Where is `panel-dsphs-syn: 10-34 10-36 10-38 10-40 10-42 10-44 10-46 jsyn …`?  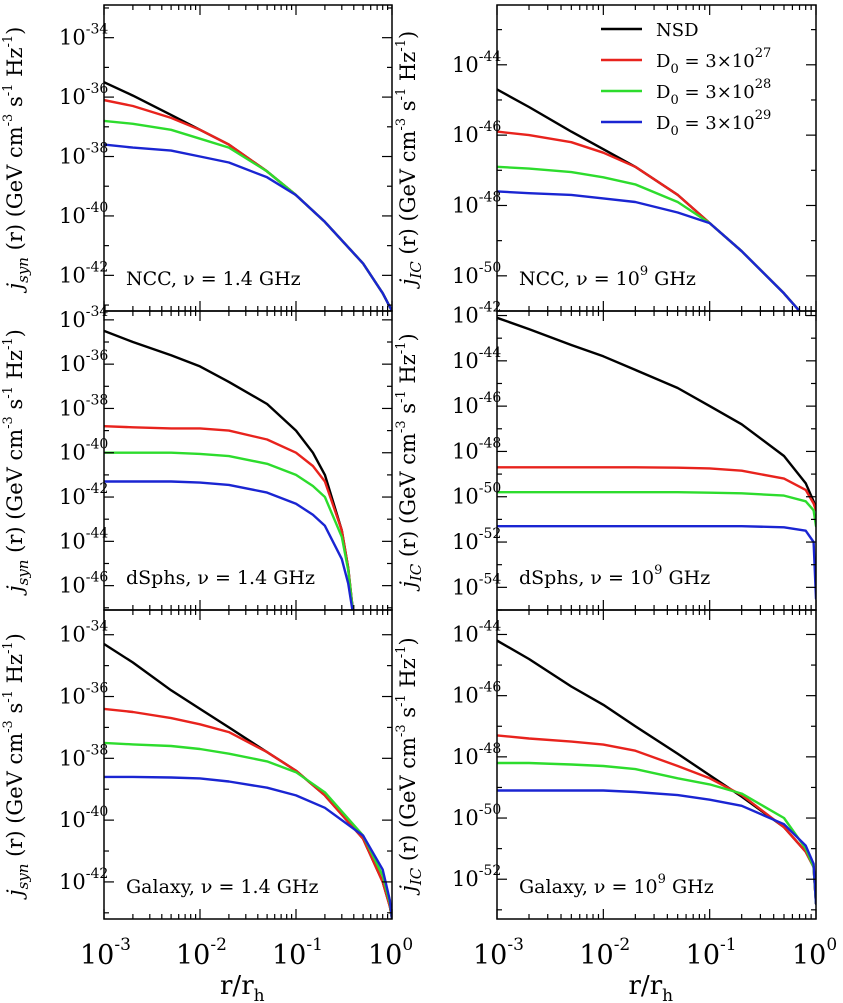
panel-dsphs-syn: 10-34 10-36 10-38 10-40 10-42 10-44 10-46 jsyn … is located at coordinates (197, 457).